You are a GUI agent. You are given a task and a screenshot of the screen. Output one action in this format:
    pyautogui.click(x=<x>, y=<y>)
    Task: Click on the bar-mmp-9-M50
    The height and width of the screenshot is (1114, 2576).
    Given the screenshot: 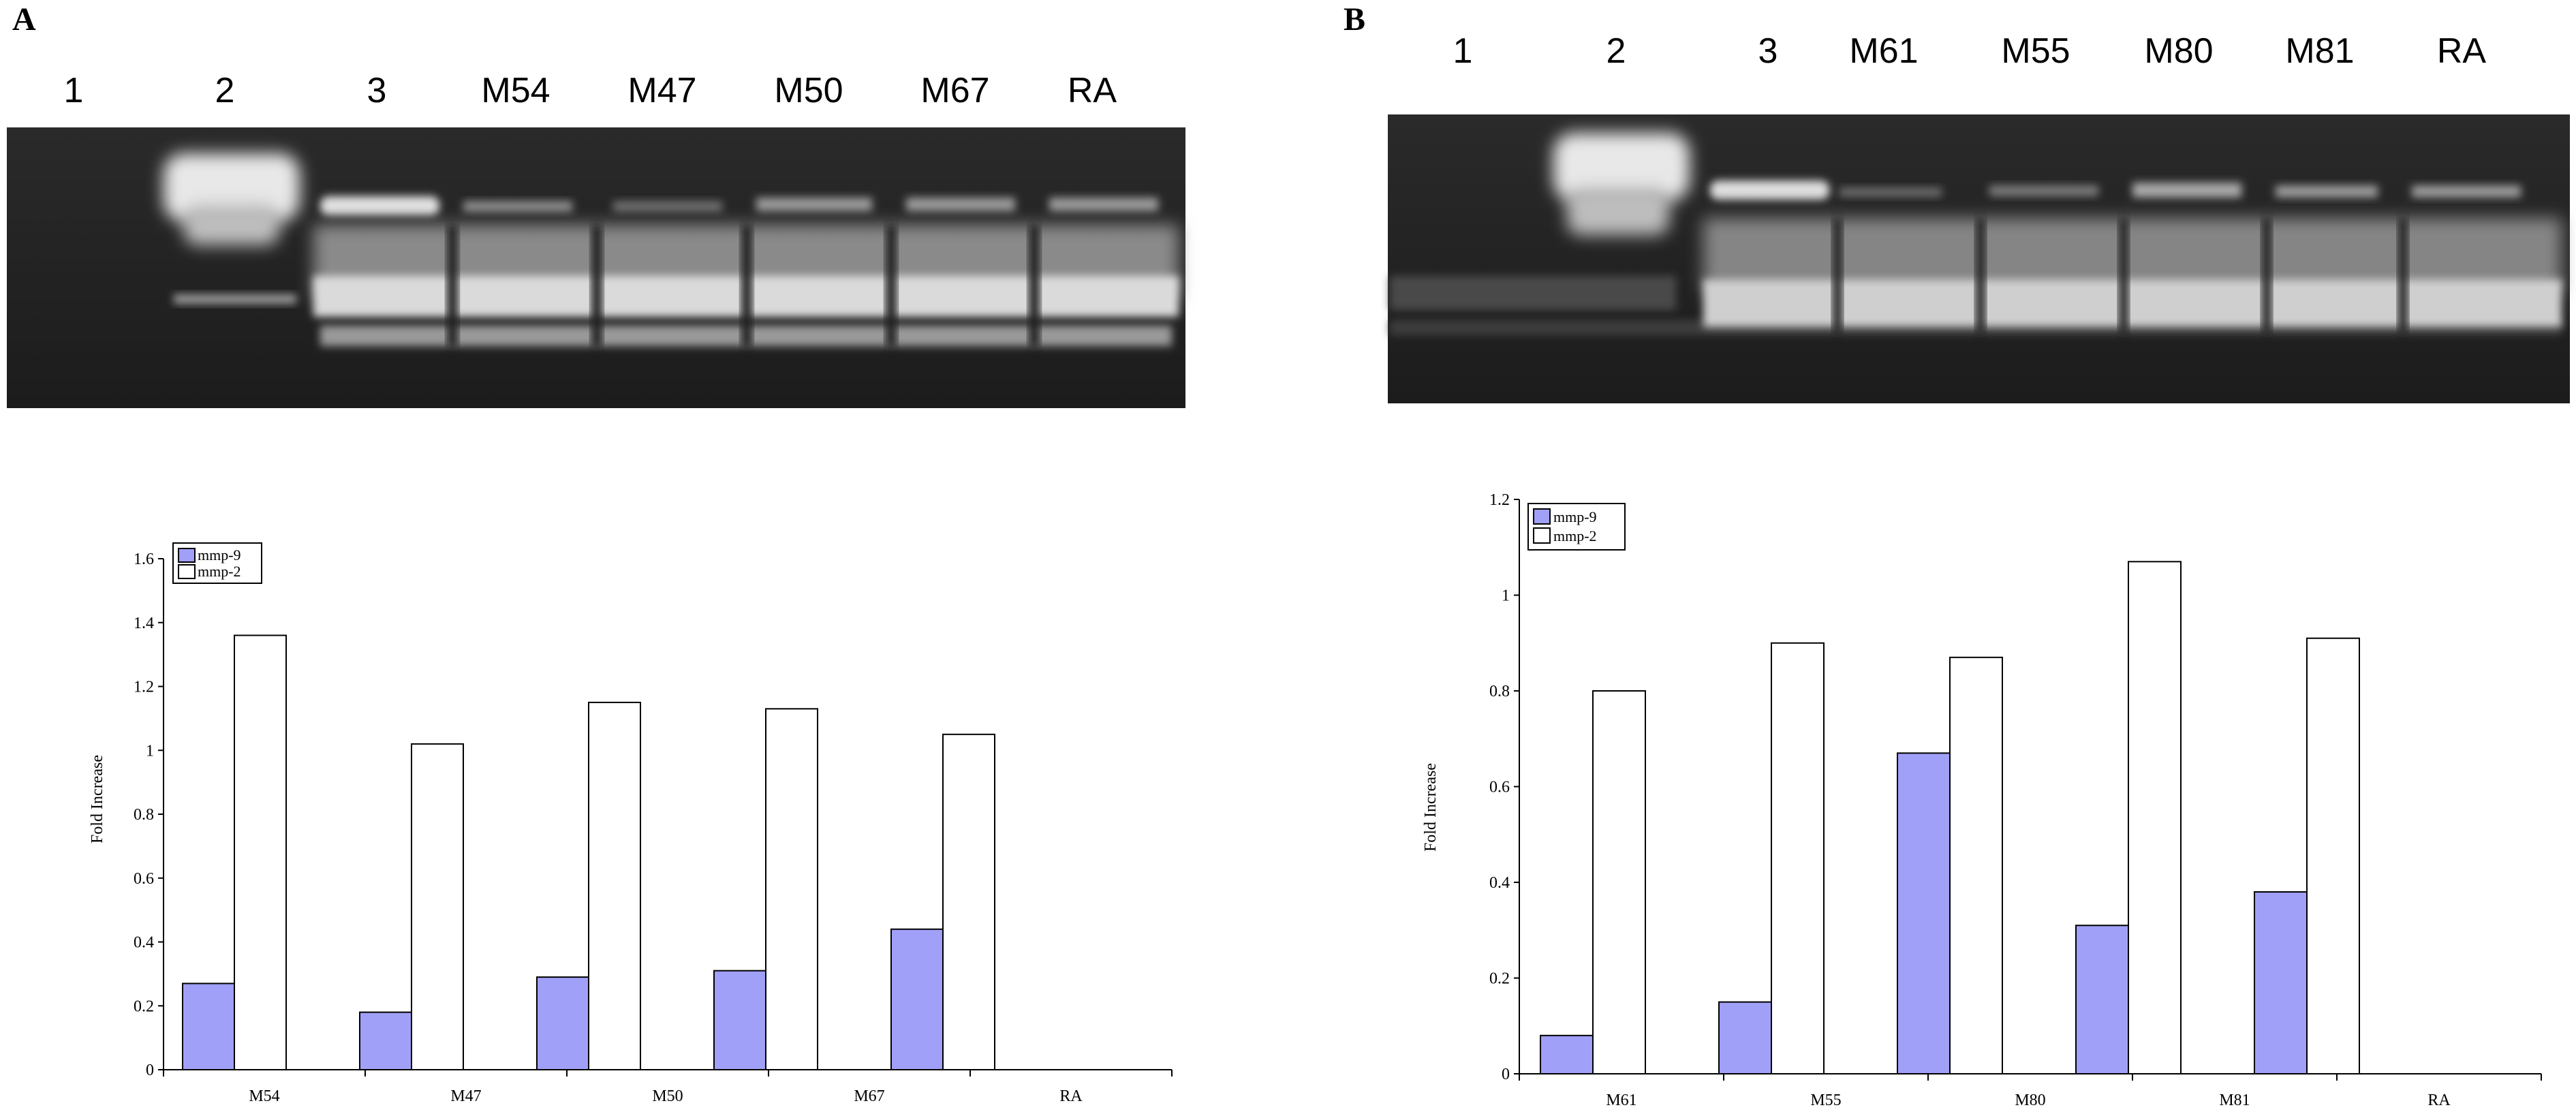 What is the action you would take?
    pyautogui.click(x=562, y=1023)
    